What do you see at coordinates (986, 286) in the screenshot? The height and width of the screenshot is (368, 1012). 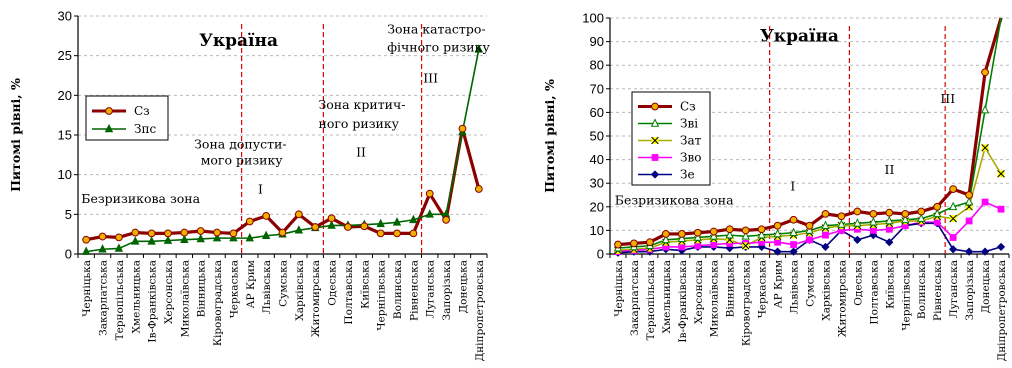 I see `x-tick-label: Донецька` at bounding box center [986, 286].